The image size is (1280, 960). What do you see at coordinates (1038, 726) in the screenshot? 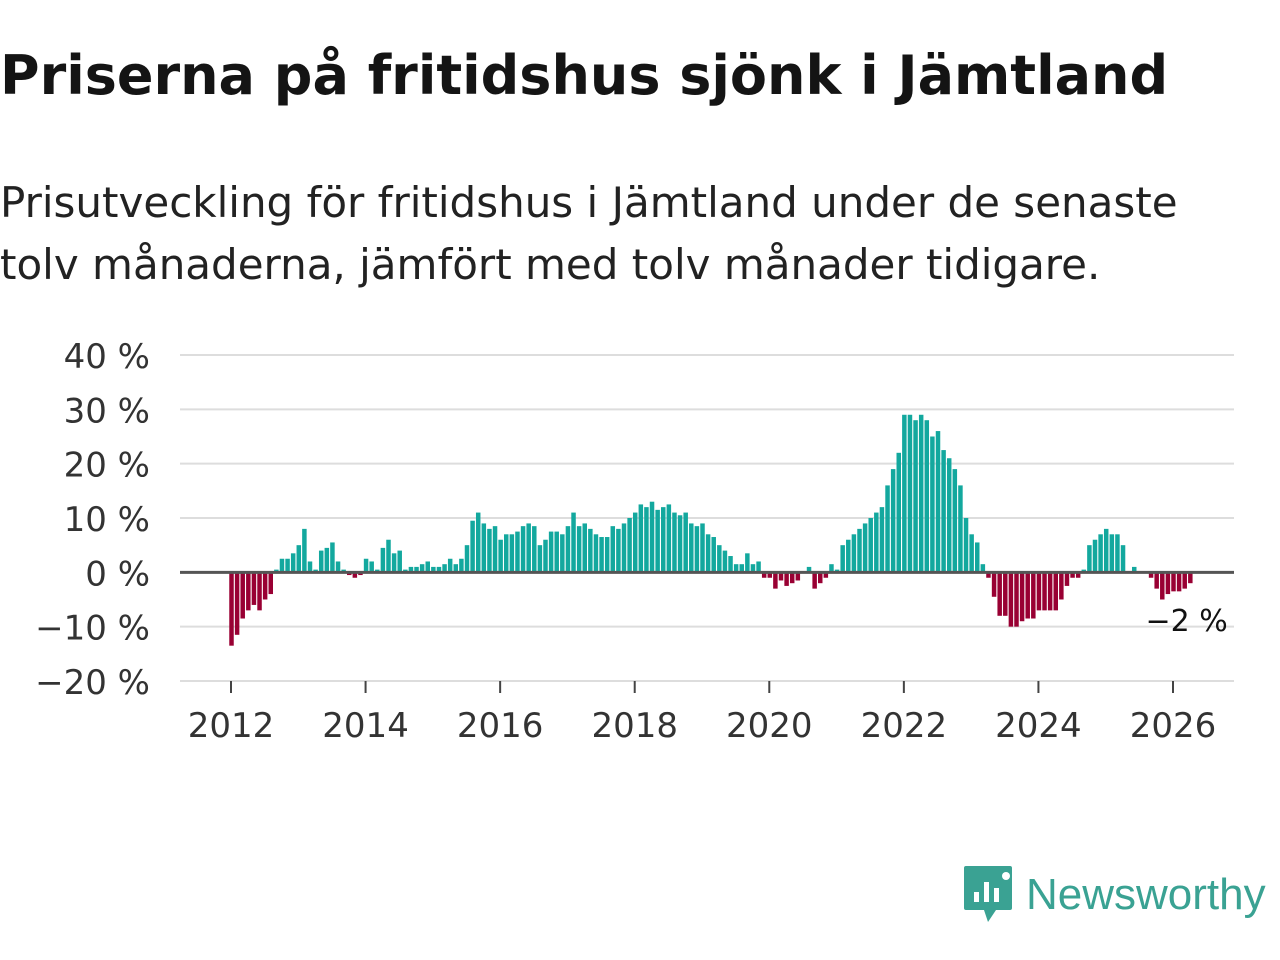
I see `x-tick-label: 2024` at bounding box center [1038, 726].